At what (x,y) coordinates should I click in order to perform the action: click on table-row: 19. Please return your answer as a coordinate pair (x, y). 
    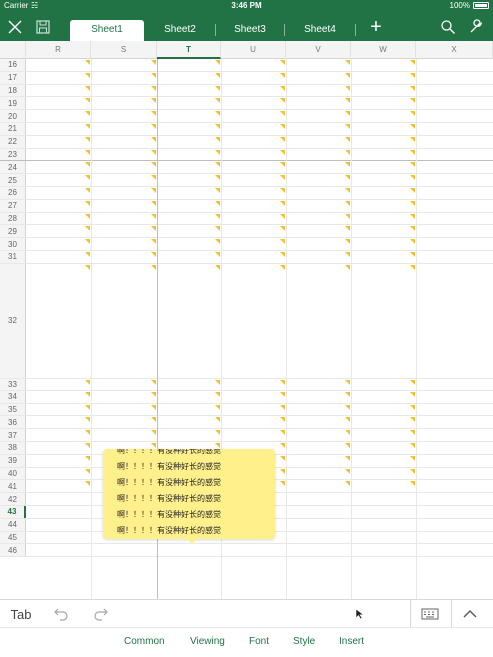
    Looking at the image, I should click on (246, 104).